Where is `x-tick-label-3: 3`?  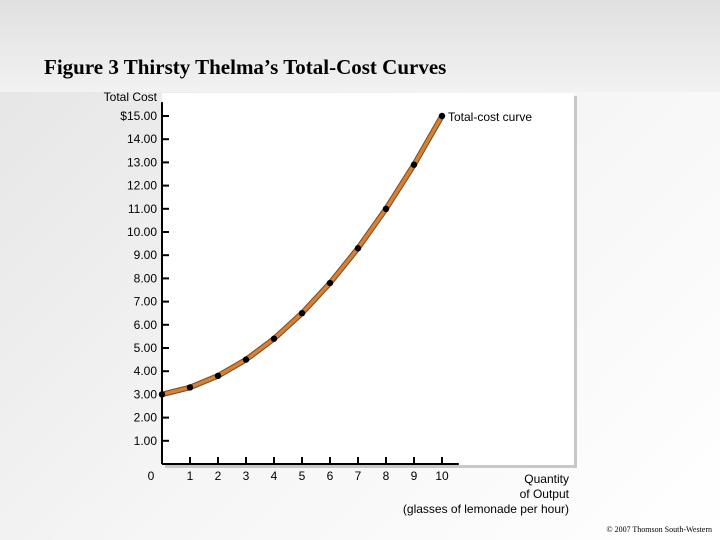 x-tick-label-3: 3 is located at coordinates (246, 476).